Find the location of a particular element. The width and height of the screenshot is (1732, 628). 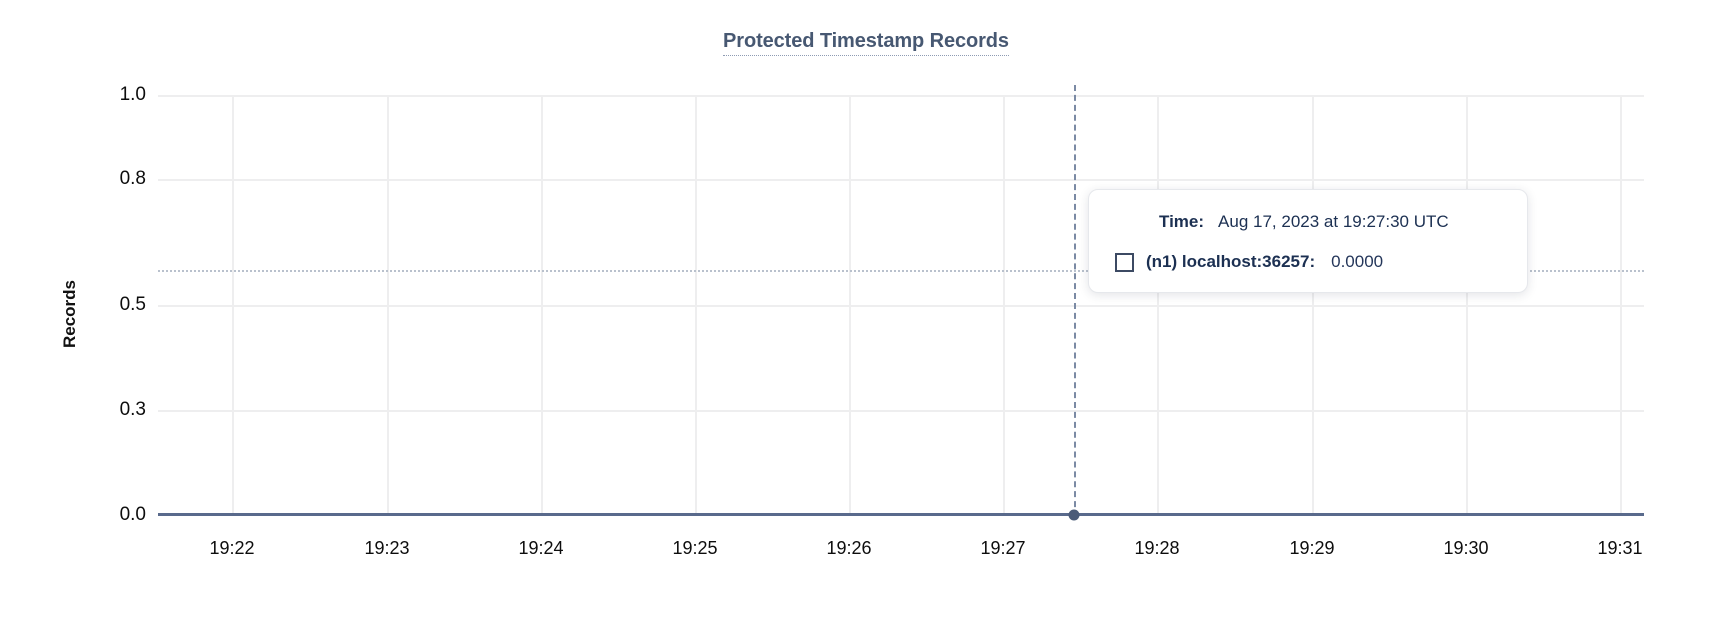

crosshair-vertical is located at coordinates (1075, 301).